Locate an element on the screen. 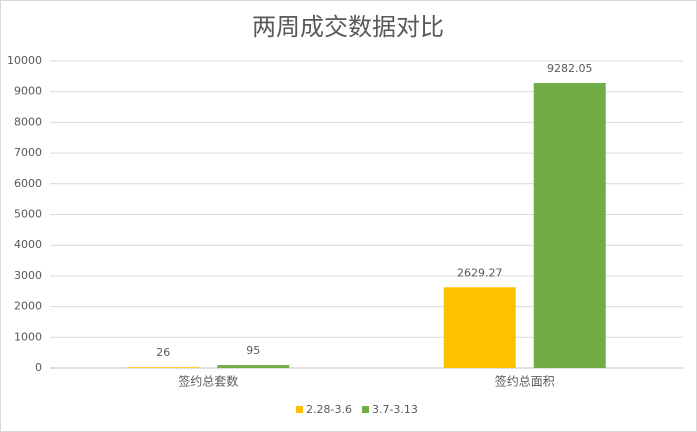 This screenshot has height=432, width=697. y-tick-label: 3000 is located at coordinates (28, 275).